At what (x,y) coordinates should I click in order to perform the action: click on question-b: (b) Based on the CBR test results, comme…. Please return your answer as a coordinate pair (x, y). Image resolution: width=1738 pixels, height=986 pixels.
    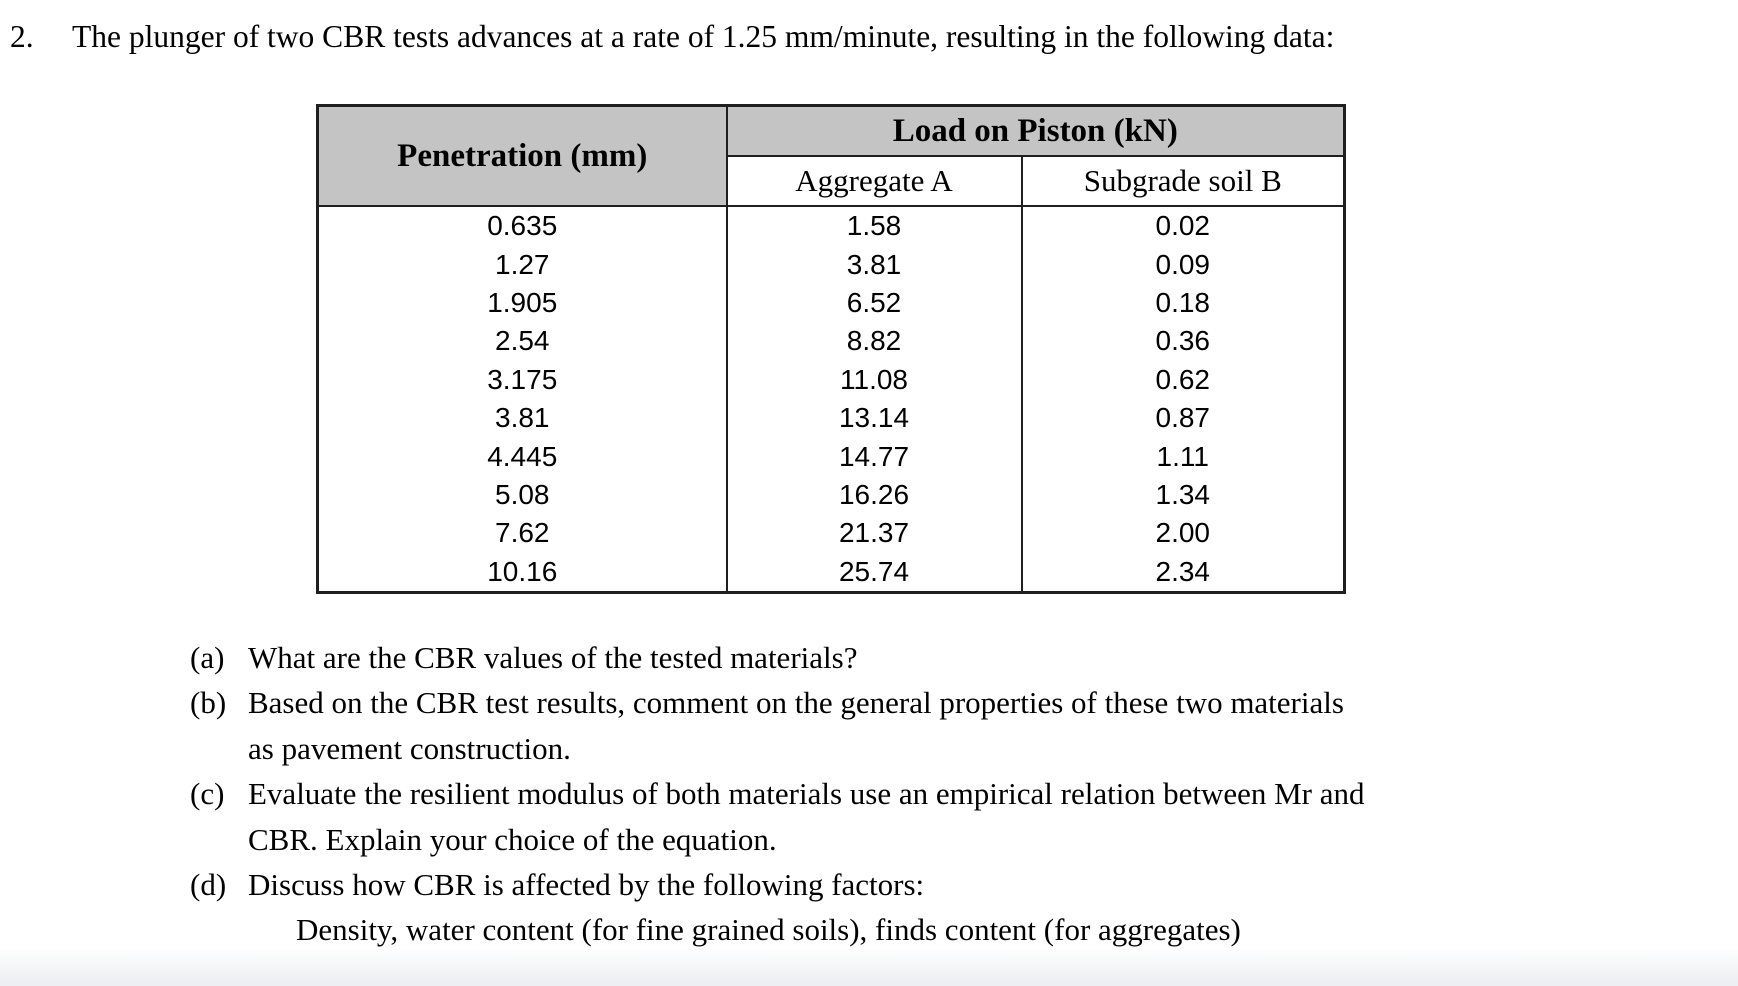
    Looking at the image, I should click on (777, 702).